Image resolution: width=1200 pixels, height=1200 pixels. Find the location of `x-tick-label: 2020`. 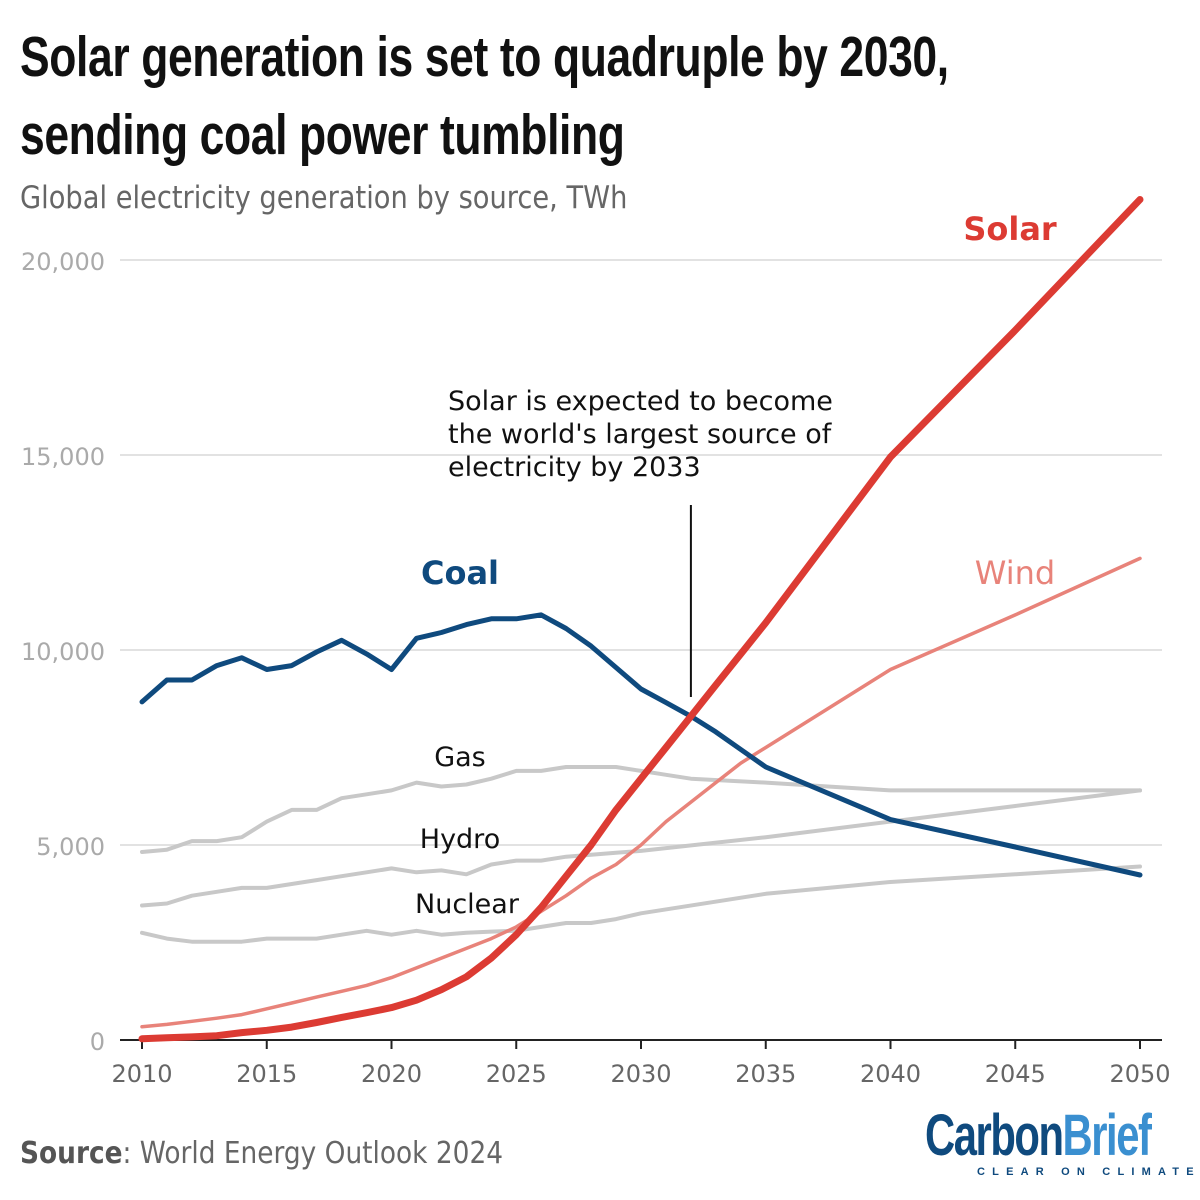

x-tick-label: 2020 is located at coordinates (391, 1074).